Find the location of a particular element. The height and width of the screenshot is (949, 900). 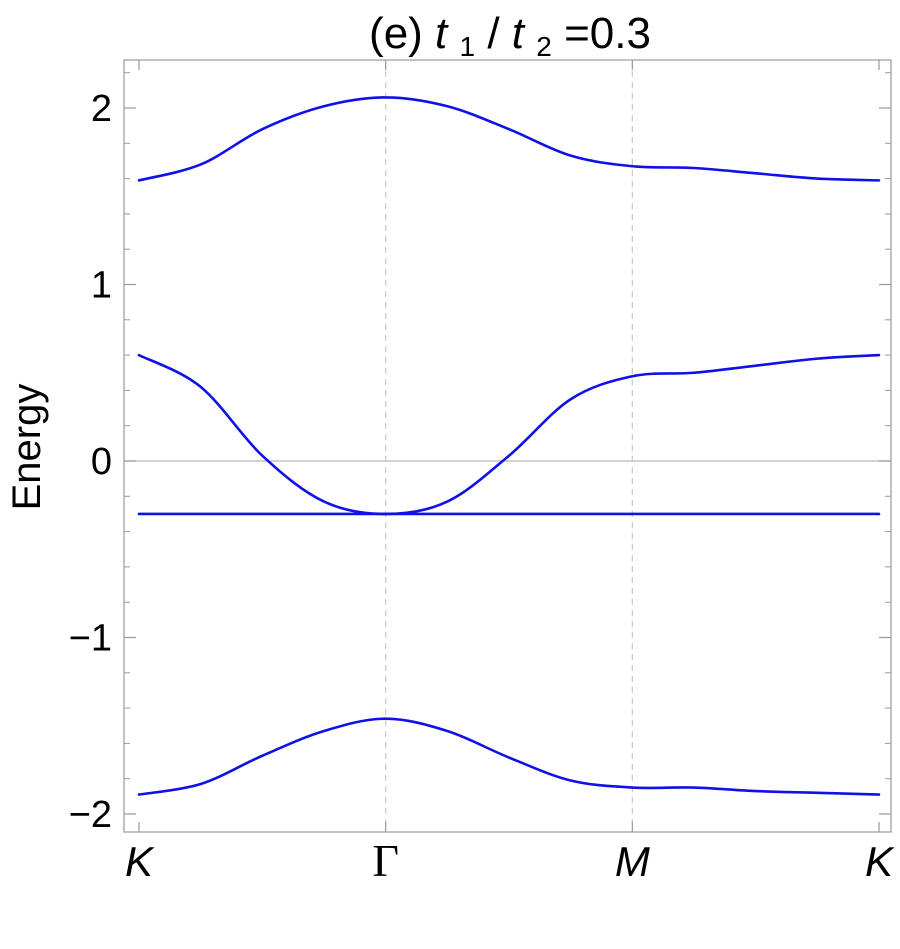

y-tick-label: −1 is located at coordinates (90, 639).